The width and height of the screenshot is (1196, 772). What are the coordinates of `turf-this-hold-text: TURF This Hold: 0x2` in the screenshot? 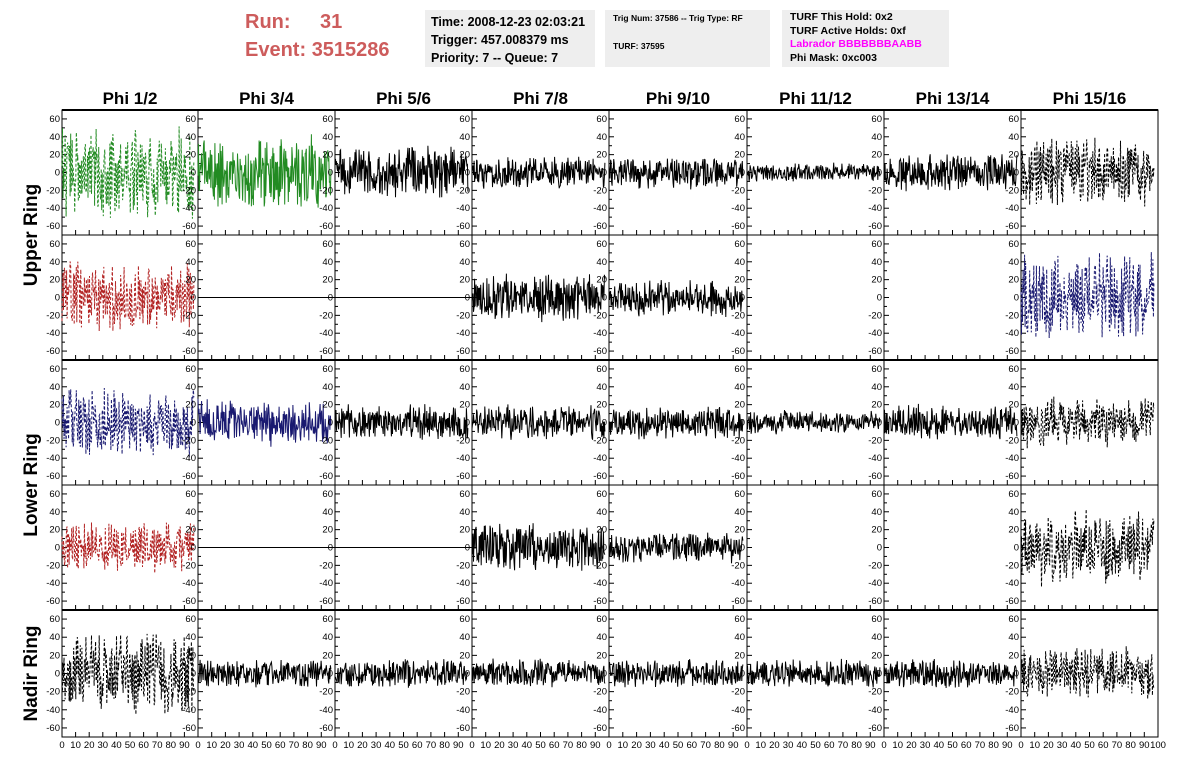 It's located at (841, 17).